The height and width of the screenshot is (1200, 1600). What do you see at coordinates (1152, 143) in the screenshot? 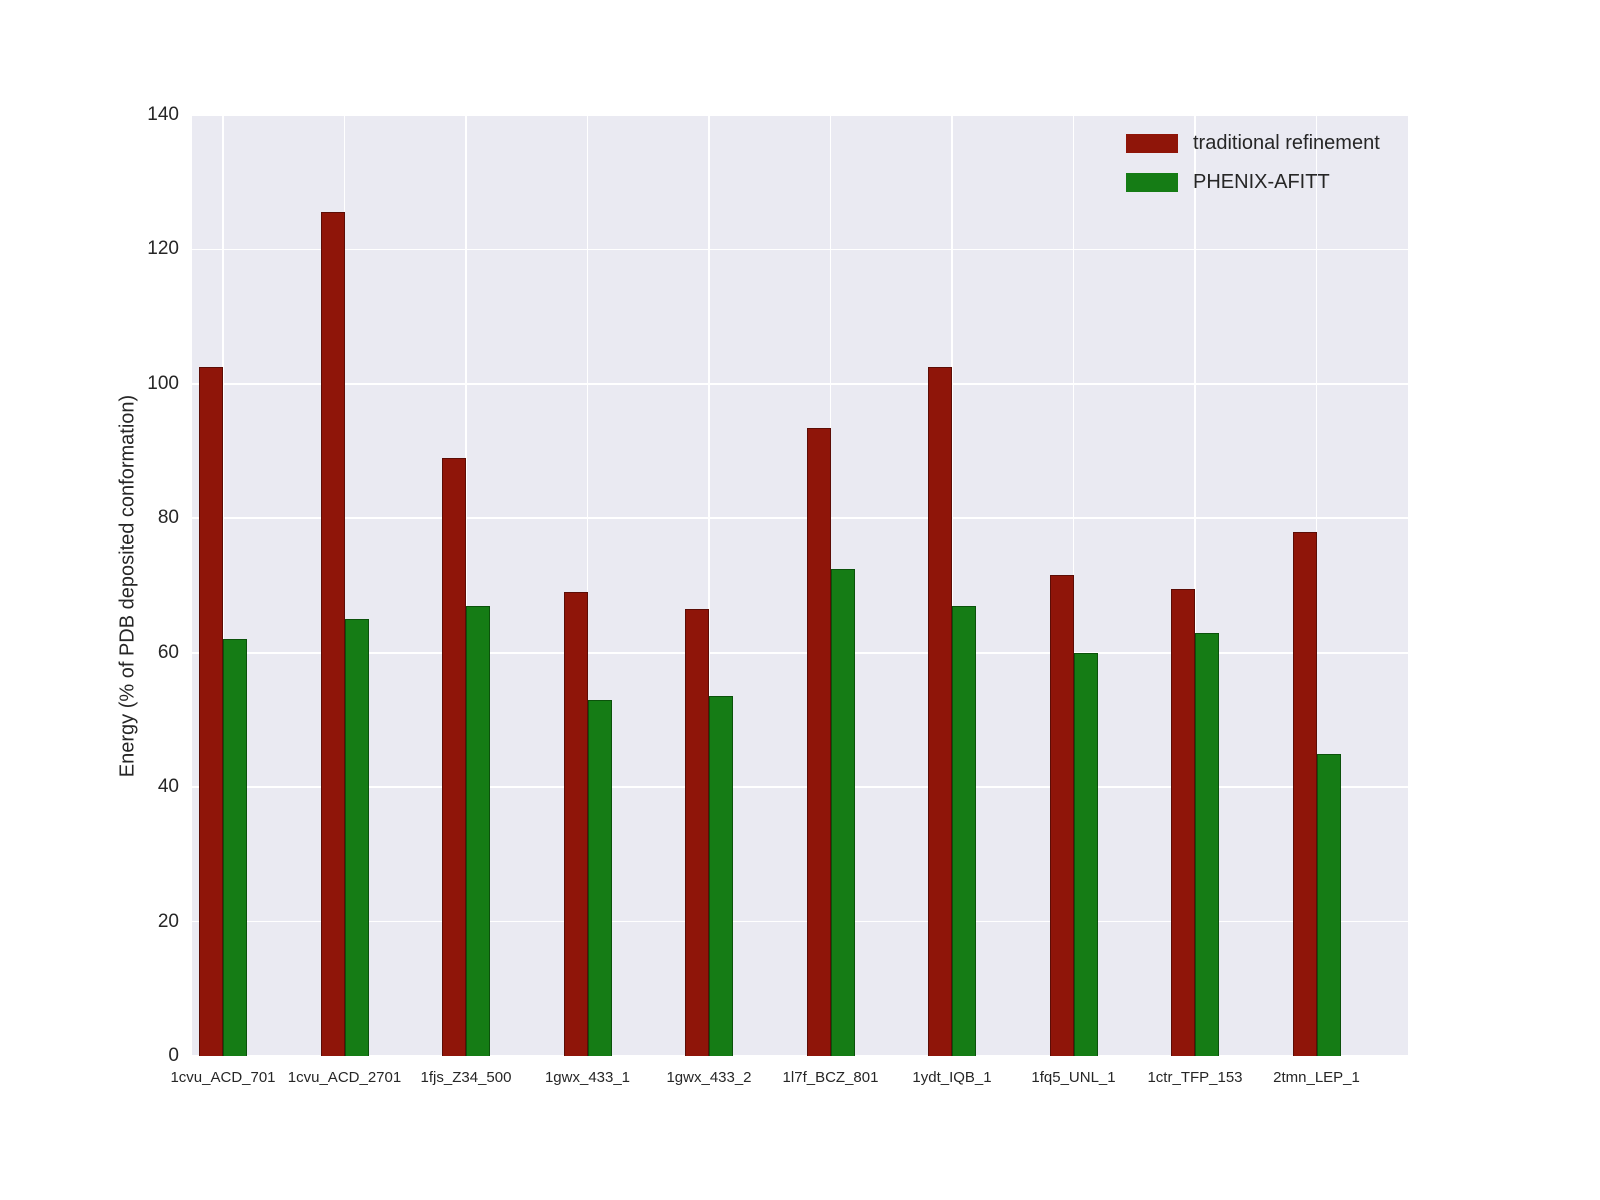
I see `legend-swatch-traditional-refinement` at bounding box center [1152, 143].